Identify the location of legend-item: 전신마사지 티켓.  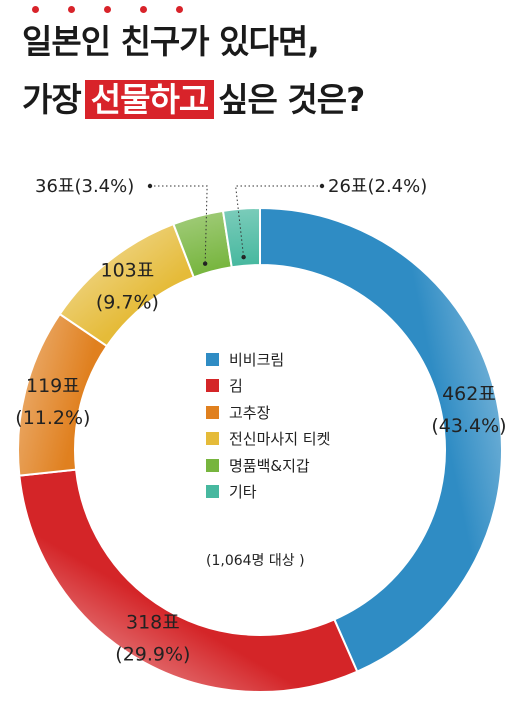
(268, 439).